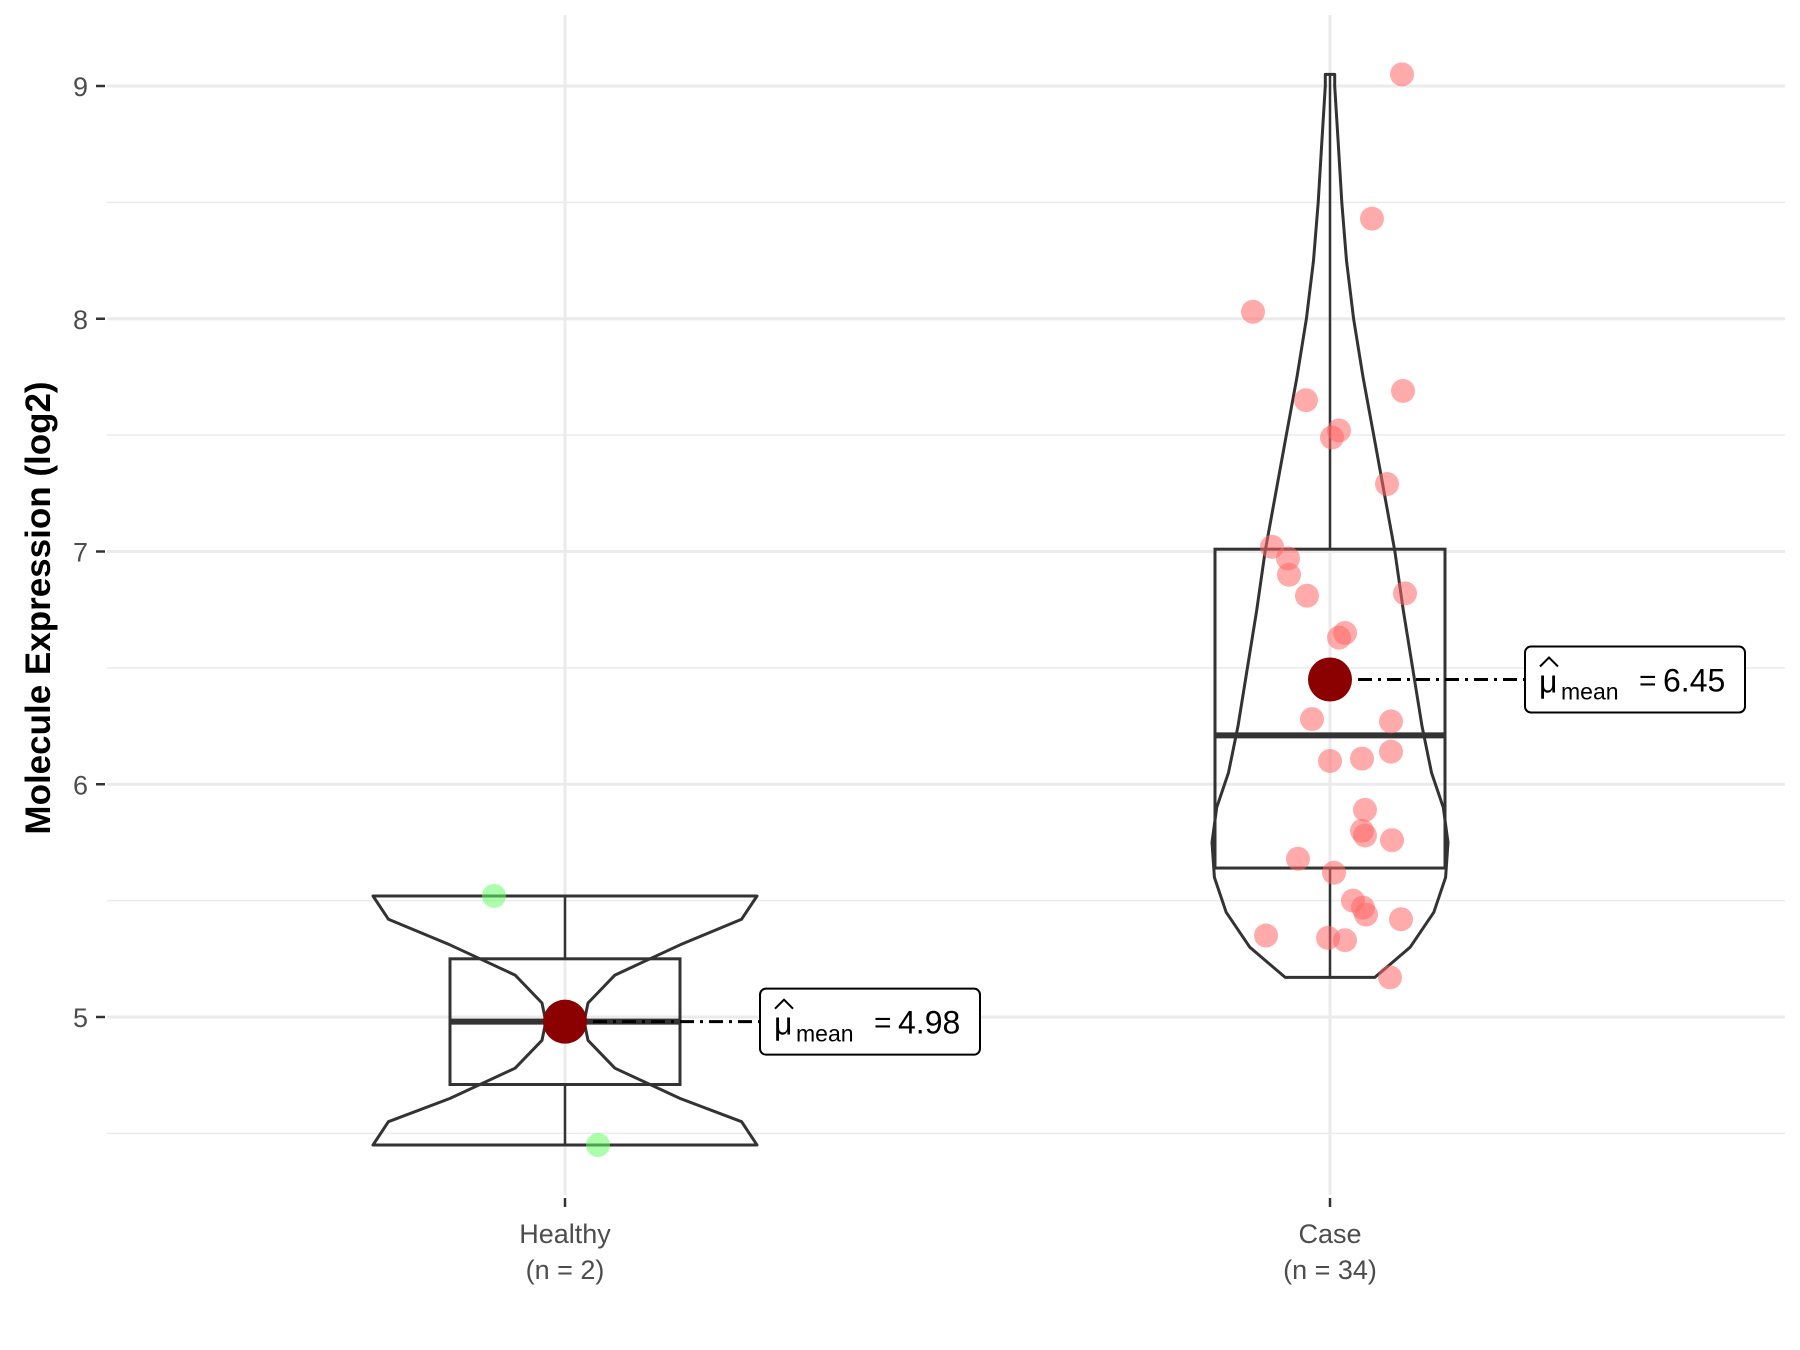 The height and width of the screenshot is (1350, 1800). I want to click on y-axis-title: Molecule Expression (log2), so click(38, 607).